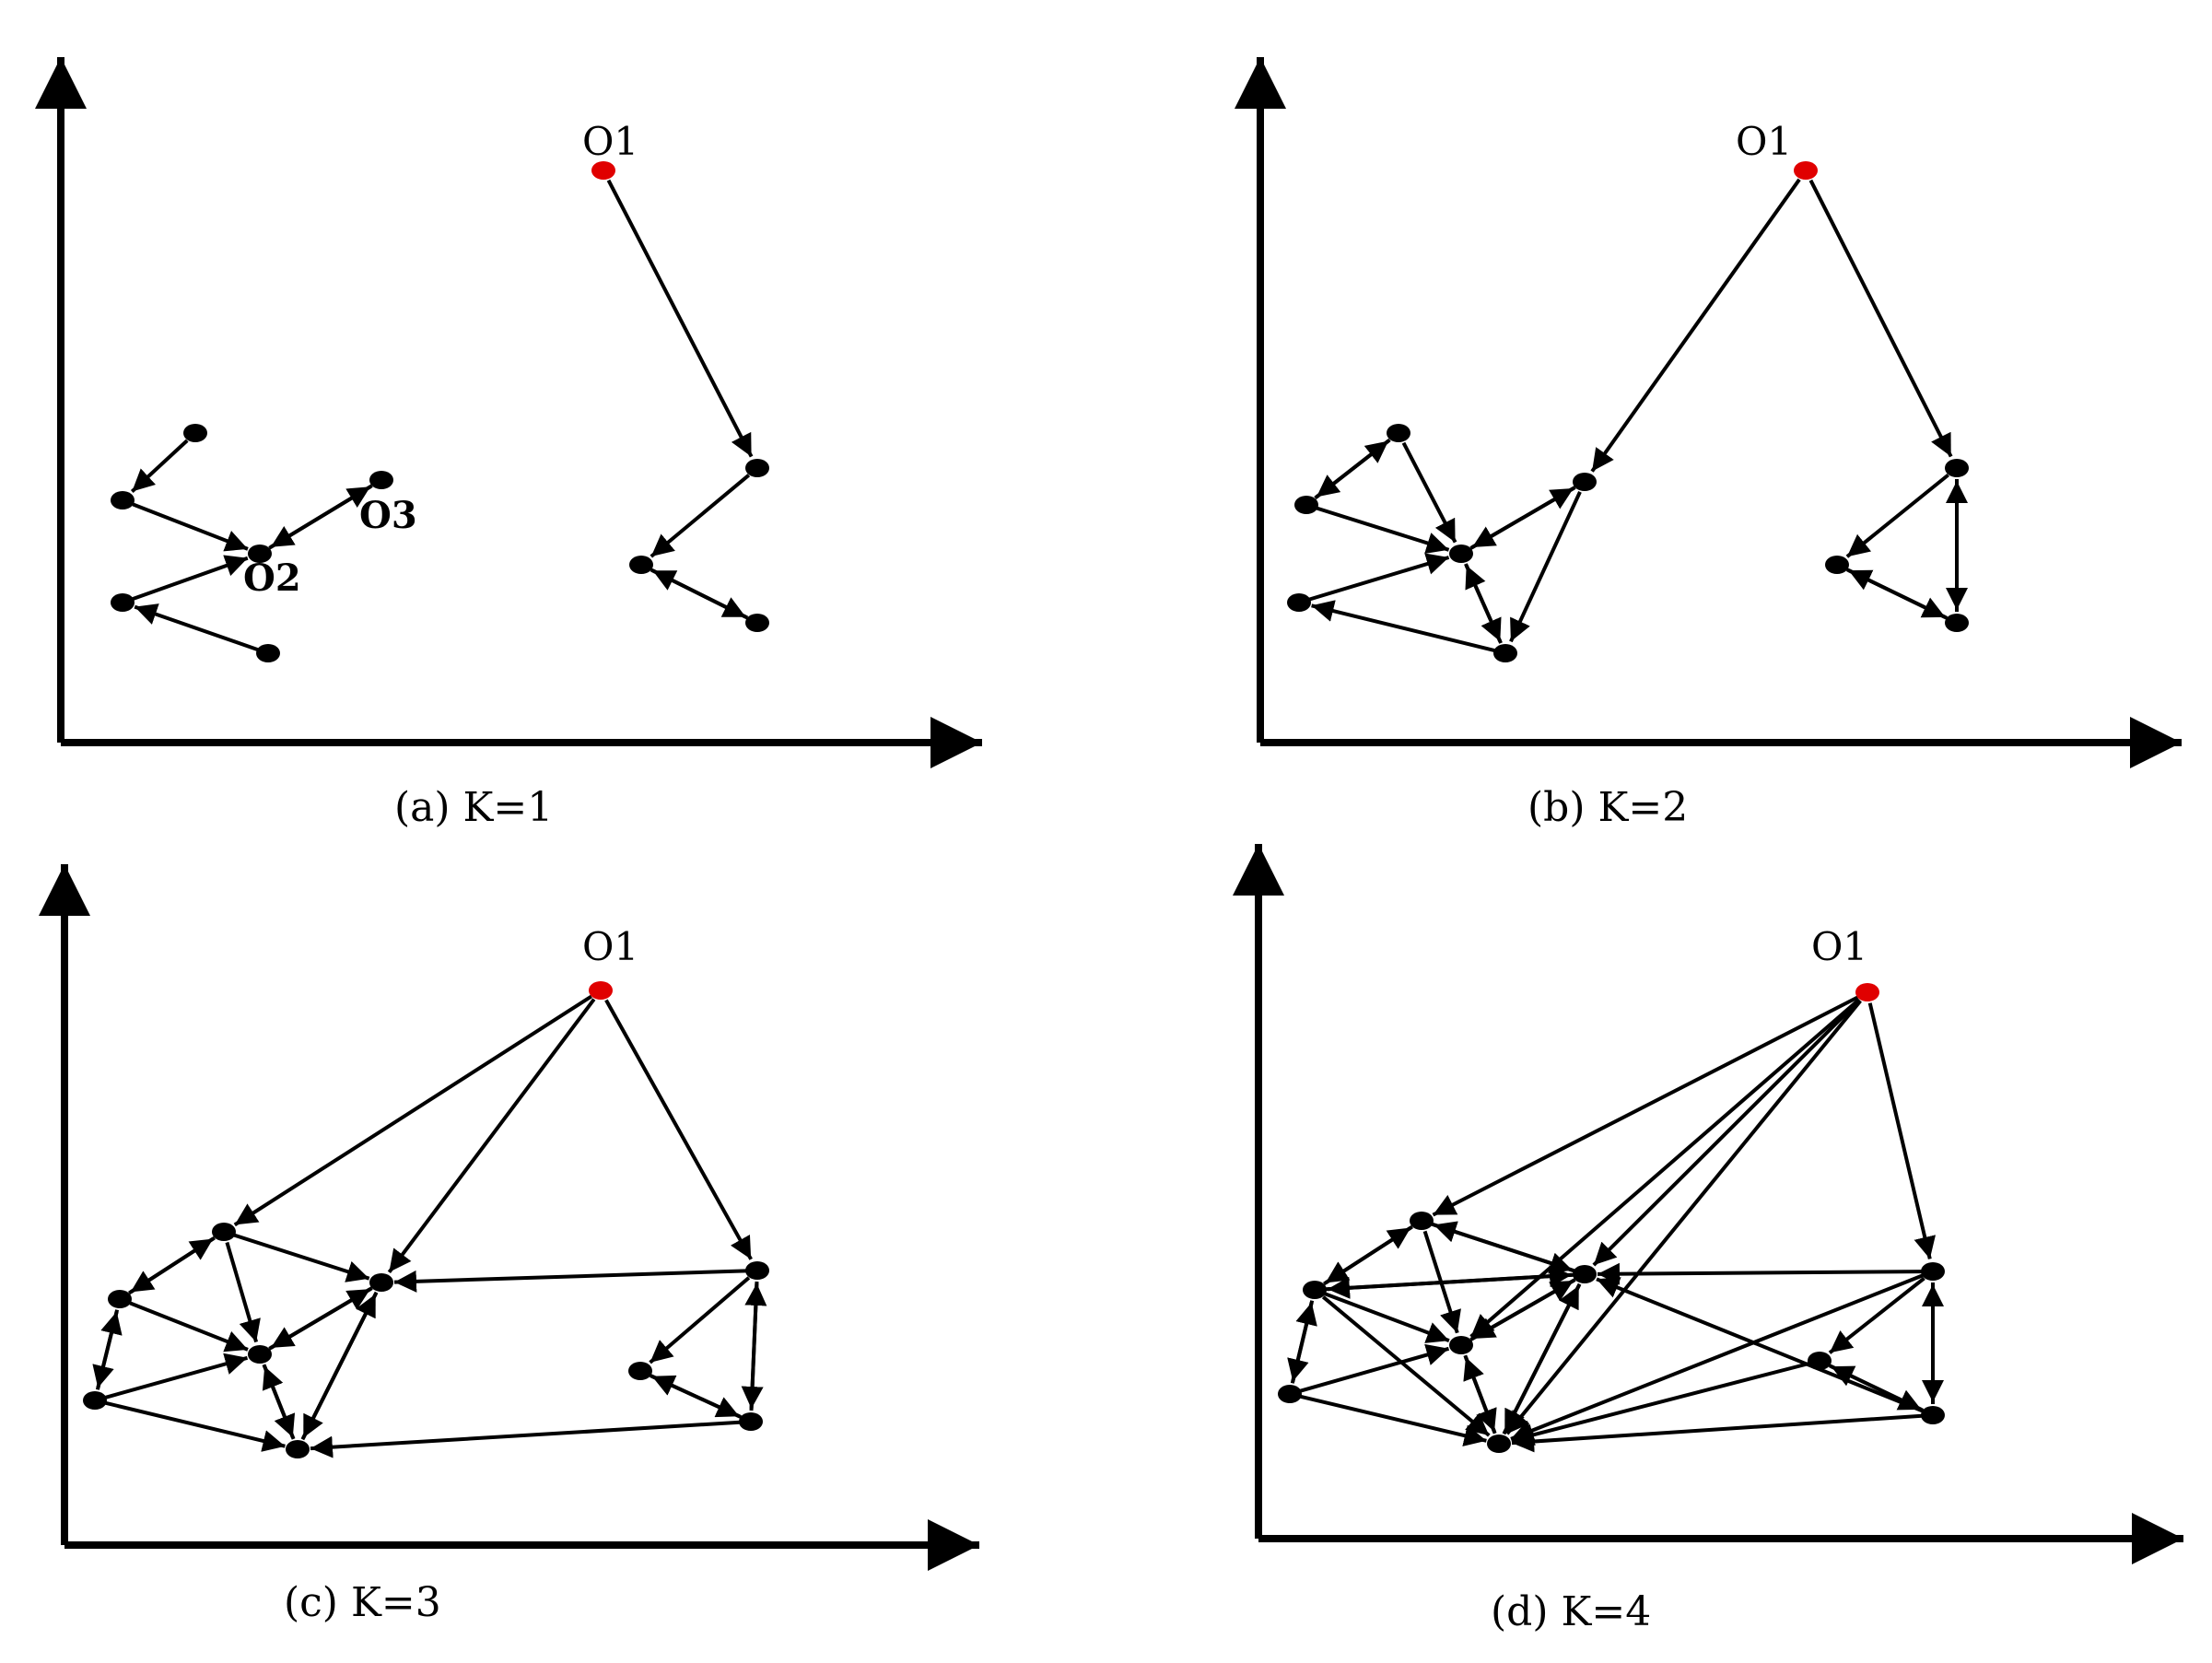 The height and width of the screenshot is (1663, 2212). What do you see at coordinates (1505, 653) in the screenshot?
I see `data-node-d` at bounding box center [1505, 653].